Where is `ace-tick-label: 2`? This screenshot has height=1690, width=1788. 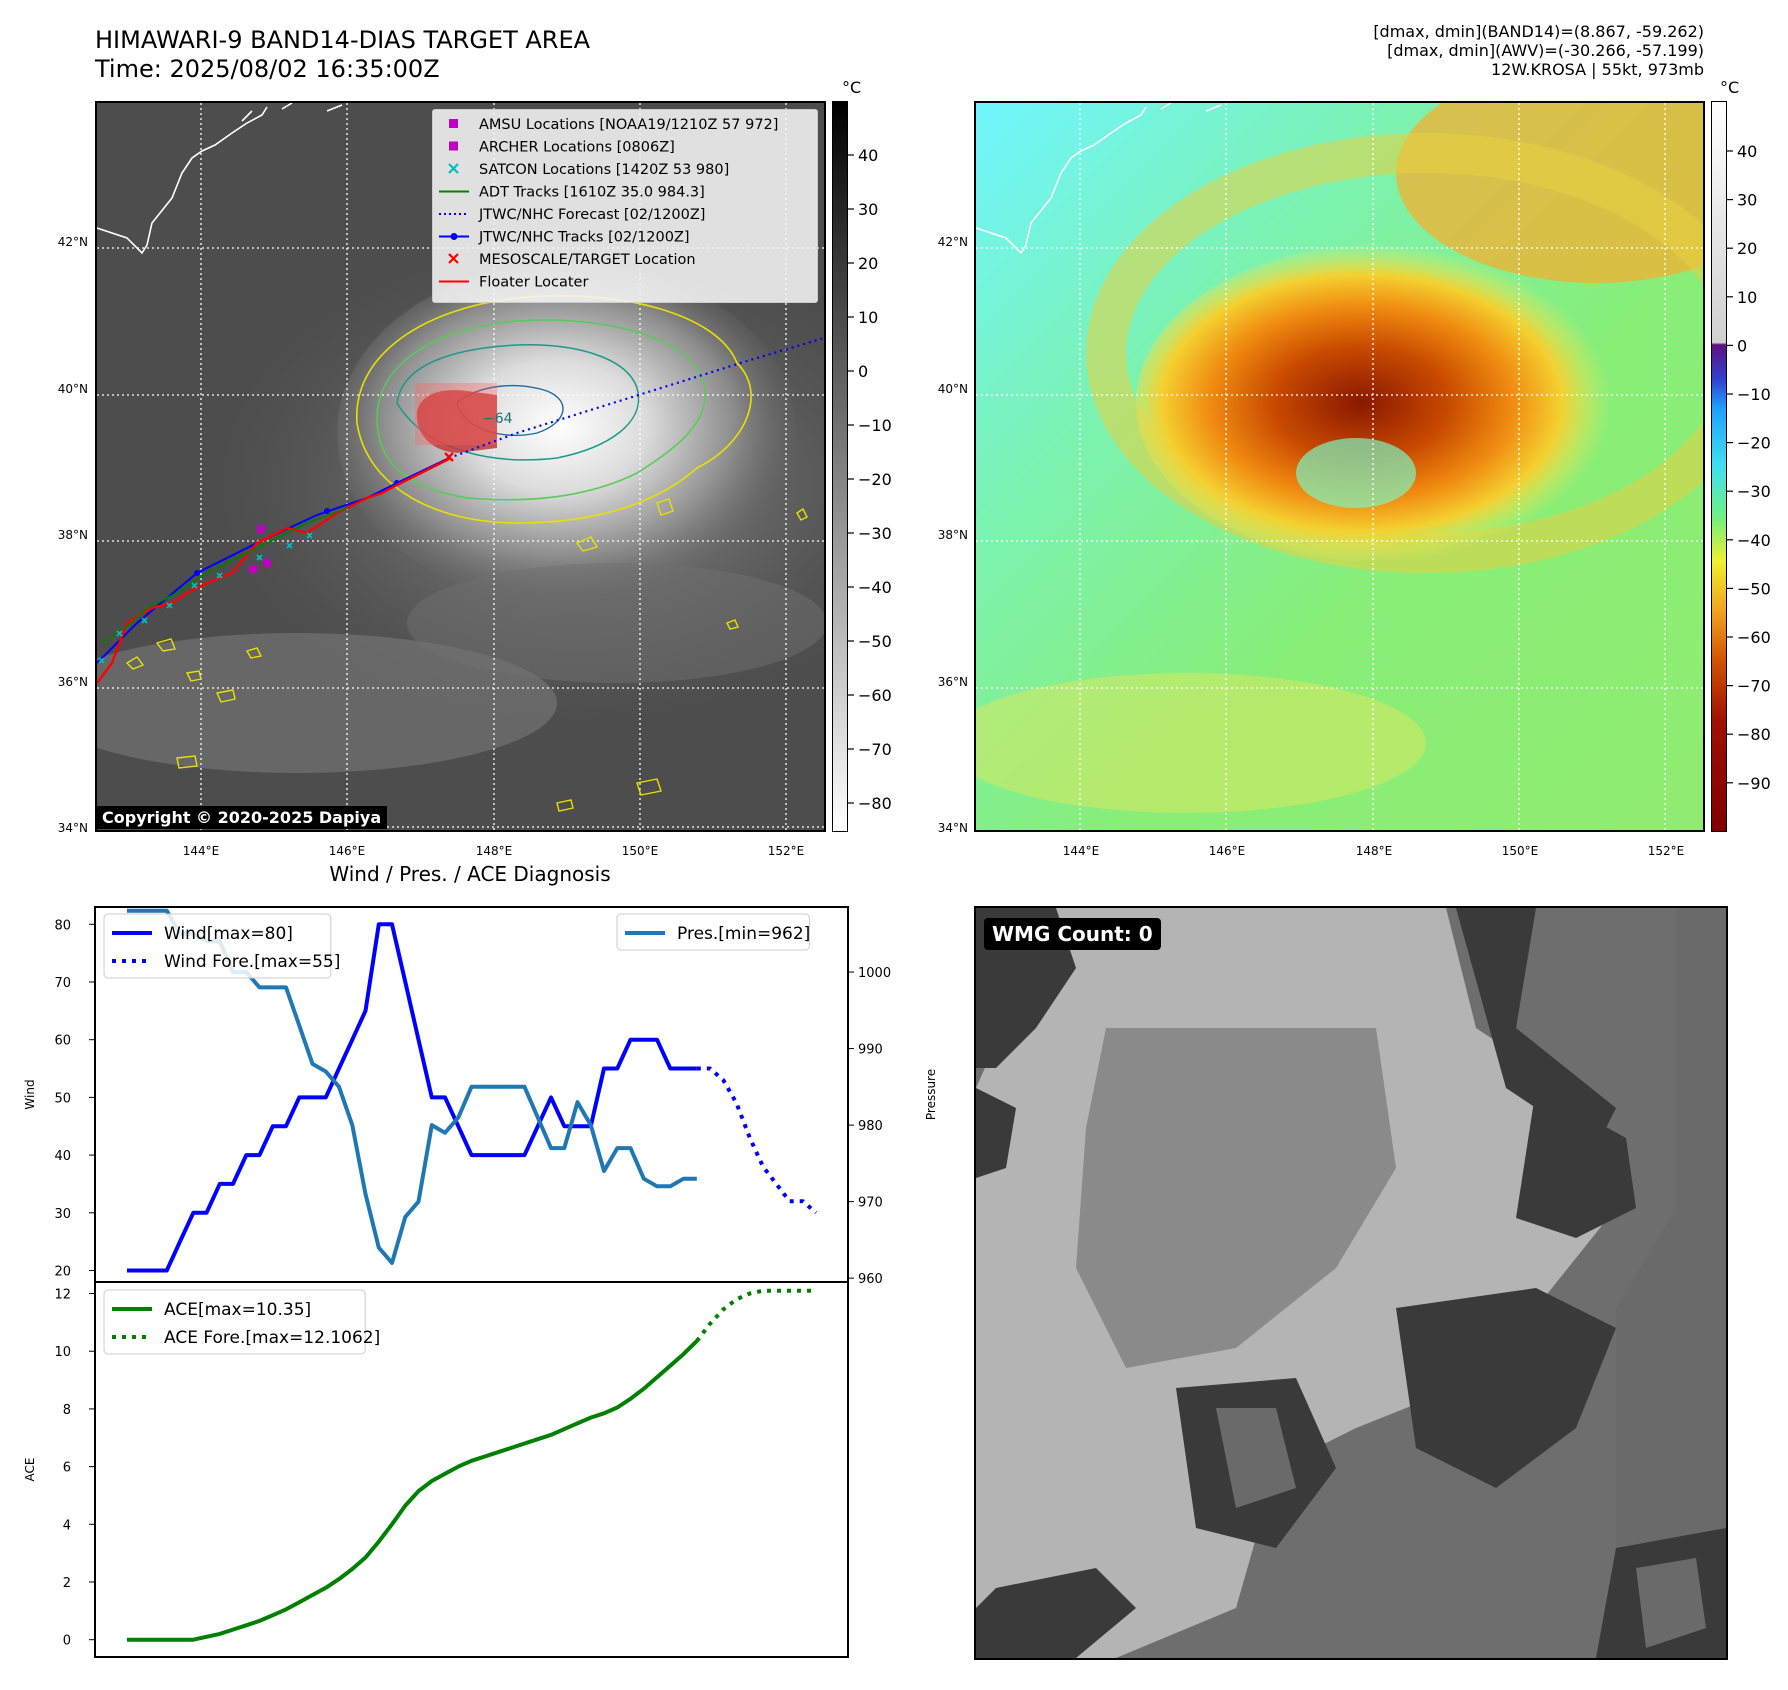 ace-tick-label: 2 is located at coordinates (67, 1583).